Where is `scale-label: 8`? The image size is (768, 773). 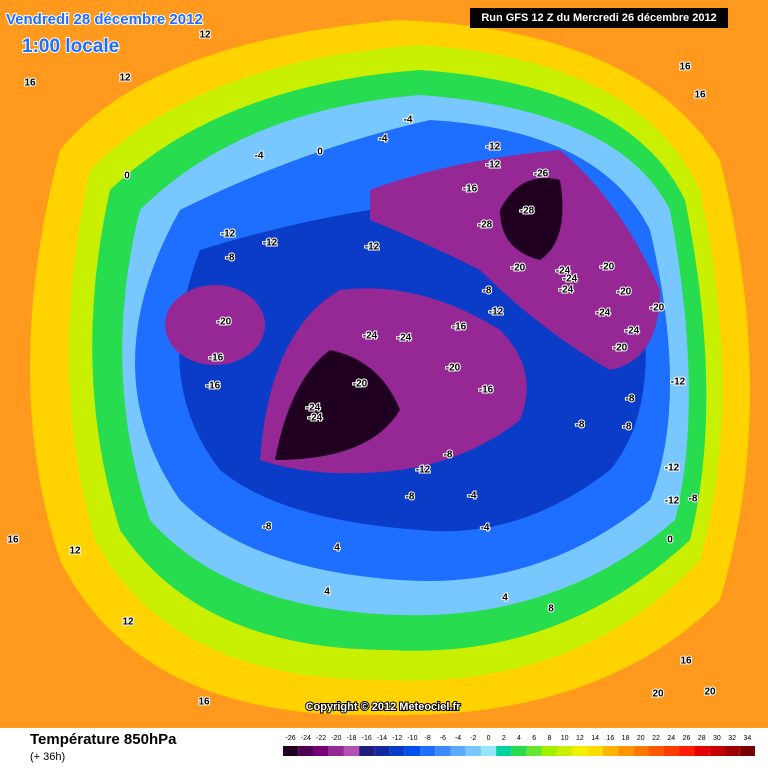 scale-label: 8 is located at coordinates (549, 738).